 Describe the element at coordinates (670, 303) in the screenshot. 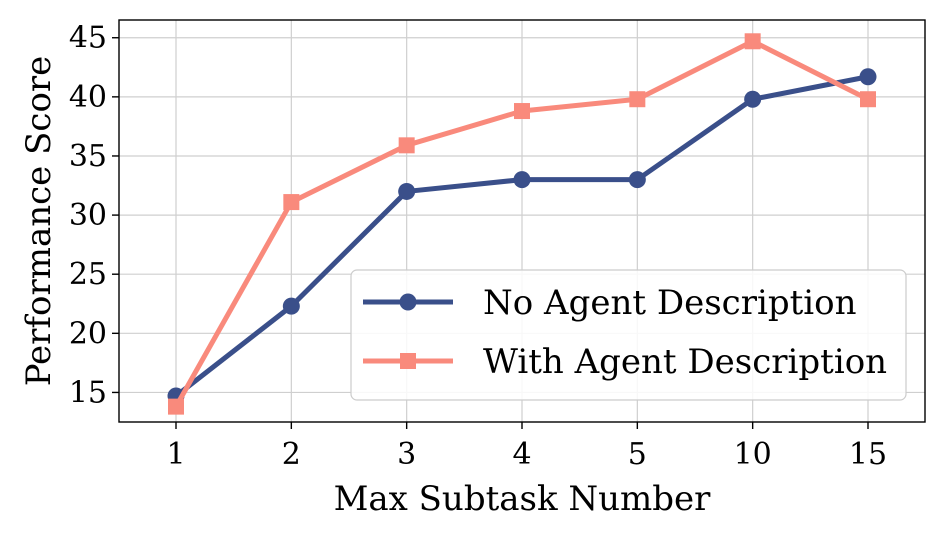

I see `legend-label: No Agent Description` at that location.